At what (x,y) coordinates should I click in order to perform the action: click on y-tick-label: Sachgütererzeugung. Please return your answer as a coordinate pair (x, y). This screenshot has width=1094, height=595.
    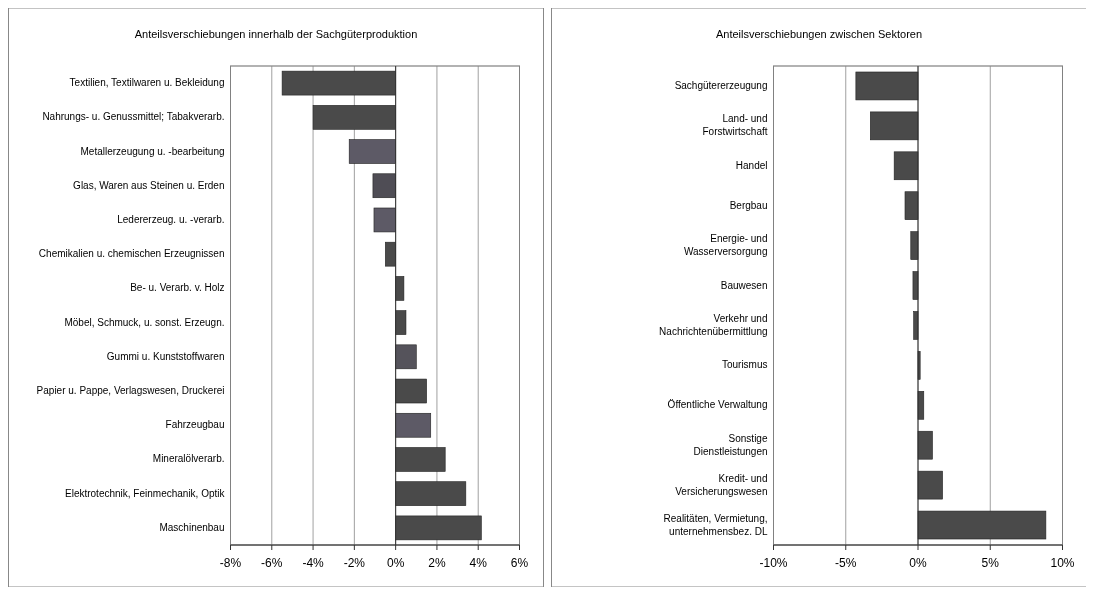
    Looking at the image, I should click on (721, 85).